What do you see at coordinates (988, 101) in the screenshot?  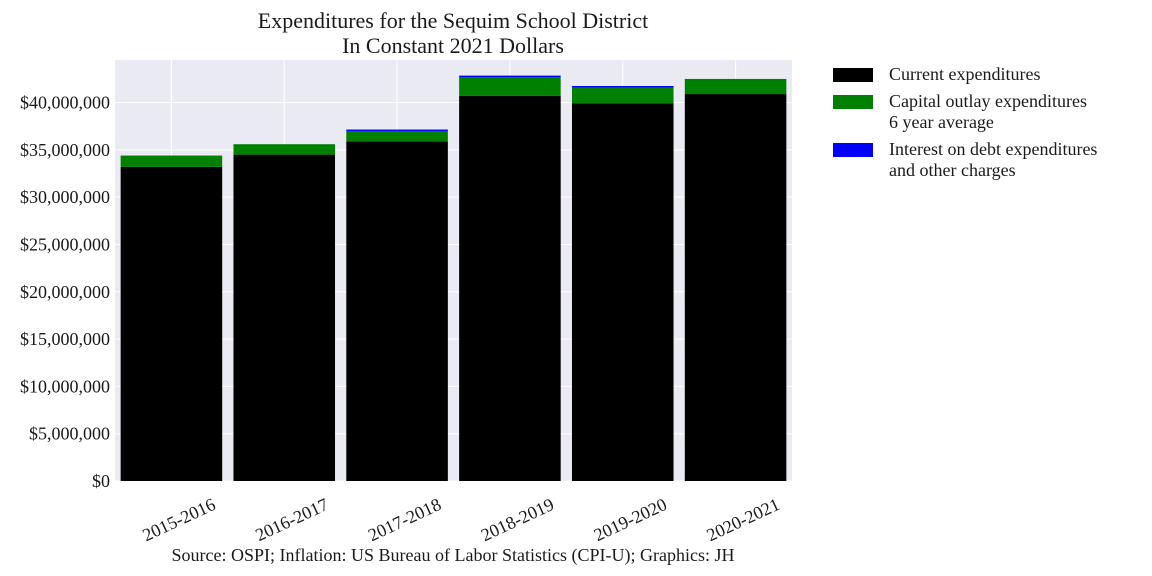 I see `legend-label: Capital outlay expenditures` at bounding box center [988, 101].